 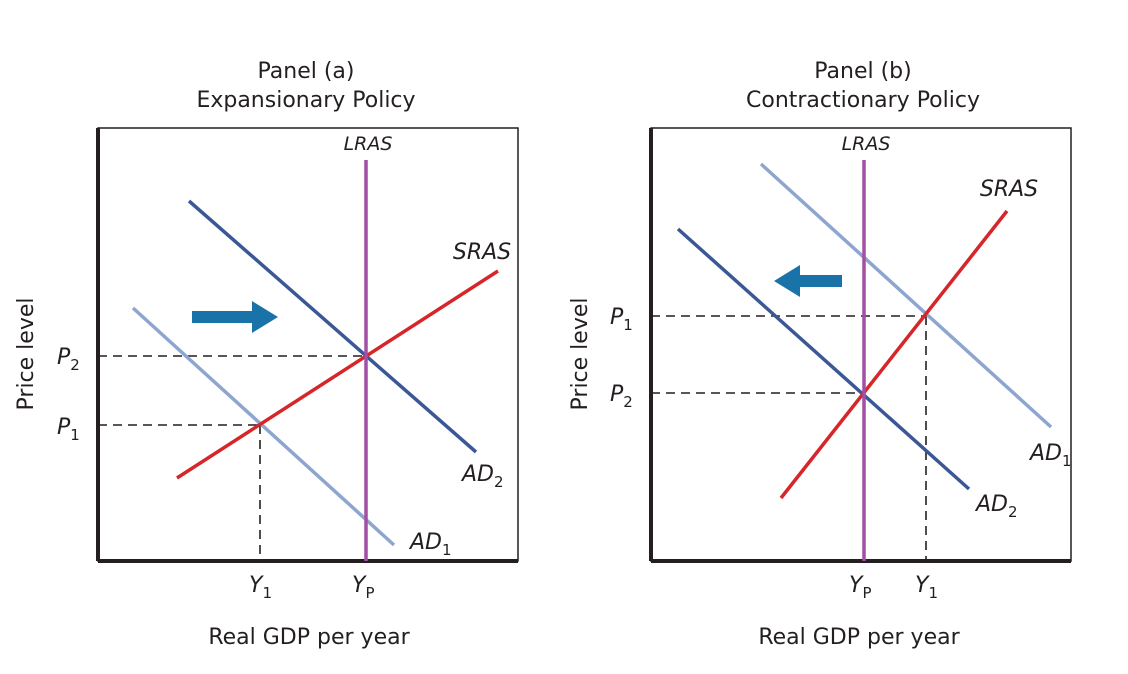 What do you see at coordinates (862, 71) in the screenshot?
I see `panel-b-title: Panel (b)` at bounding box center [862, 71].